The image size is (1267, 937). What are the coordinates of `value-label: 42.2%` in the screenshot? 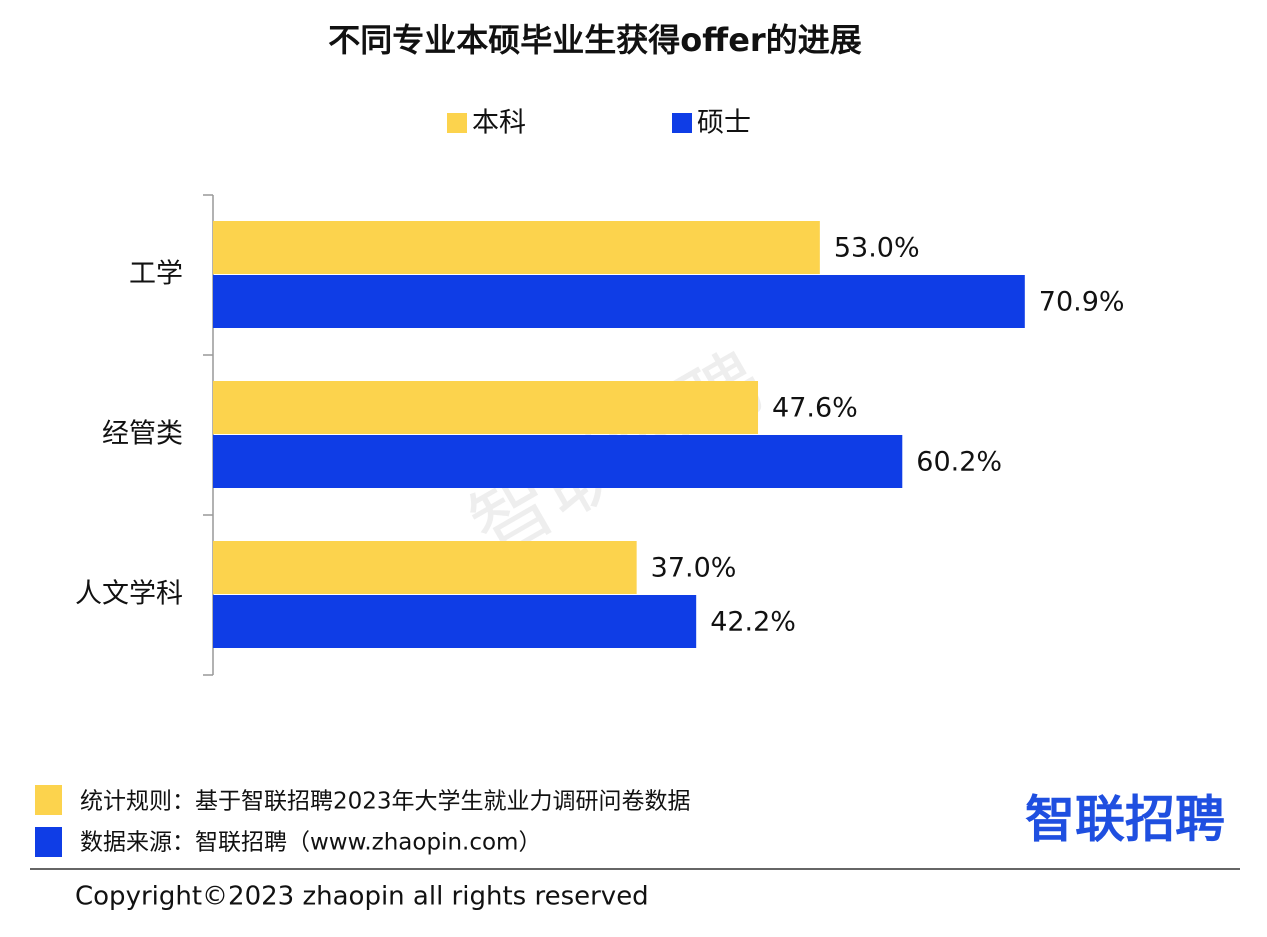 It's located at (753, 622).